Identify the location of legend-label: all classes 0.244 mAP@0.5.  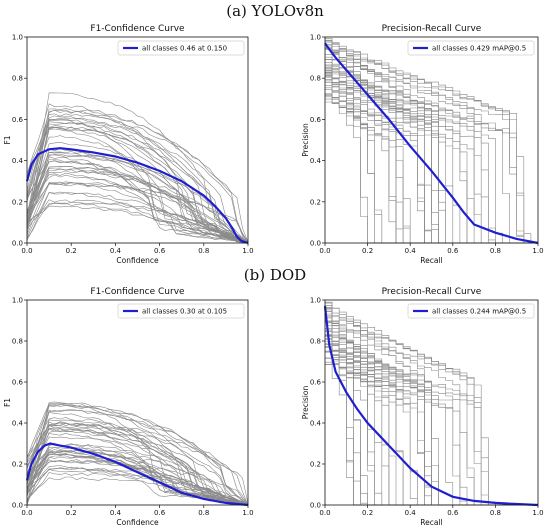
(479, 312).